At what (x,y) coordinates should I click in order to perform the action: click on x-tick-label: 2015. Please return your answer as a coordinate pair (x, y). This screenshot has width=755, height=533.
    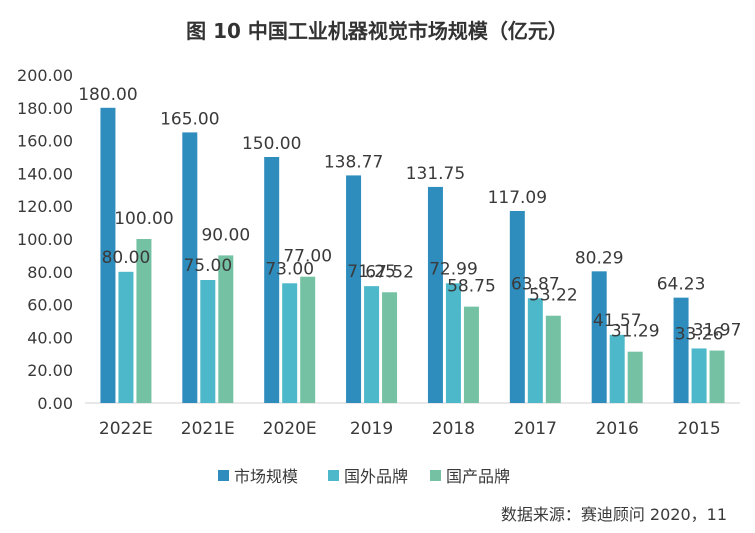
    Looking at the image, I should click on (698, 429).